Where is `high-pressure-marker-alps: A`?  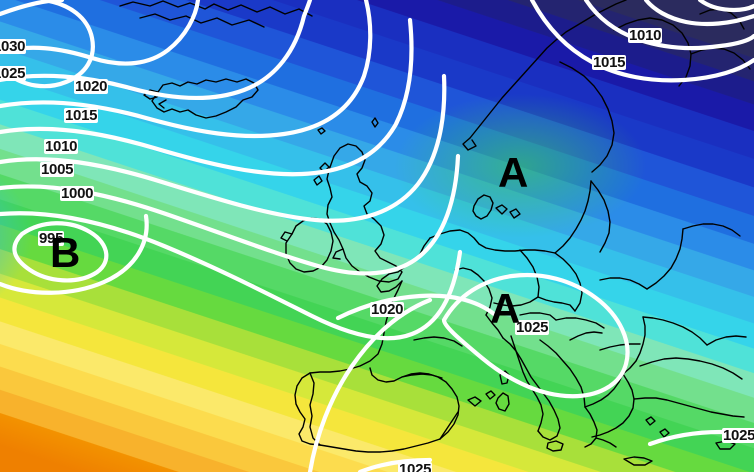 high-pressure-marker-alps: A is located at coordinates (505, 308).